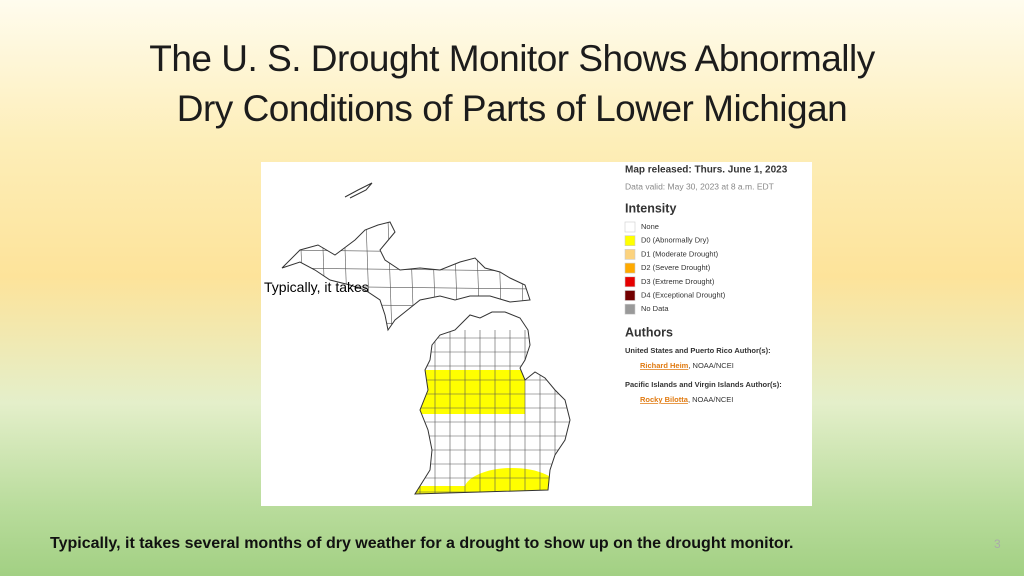 The width and height of the screenshot is (1024, 576). What do you see at coordinates (680, 253) in the screenshot?
I see `legend-label: D1 (Moderate Drought)` at bounding box center [680, 253].